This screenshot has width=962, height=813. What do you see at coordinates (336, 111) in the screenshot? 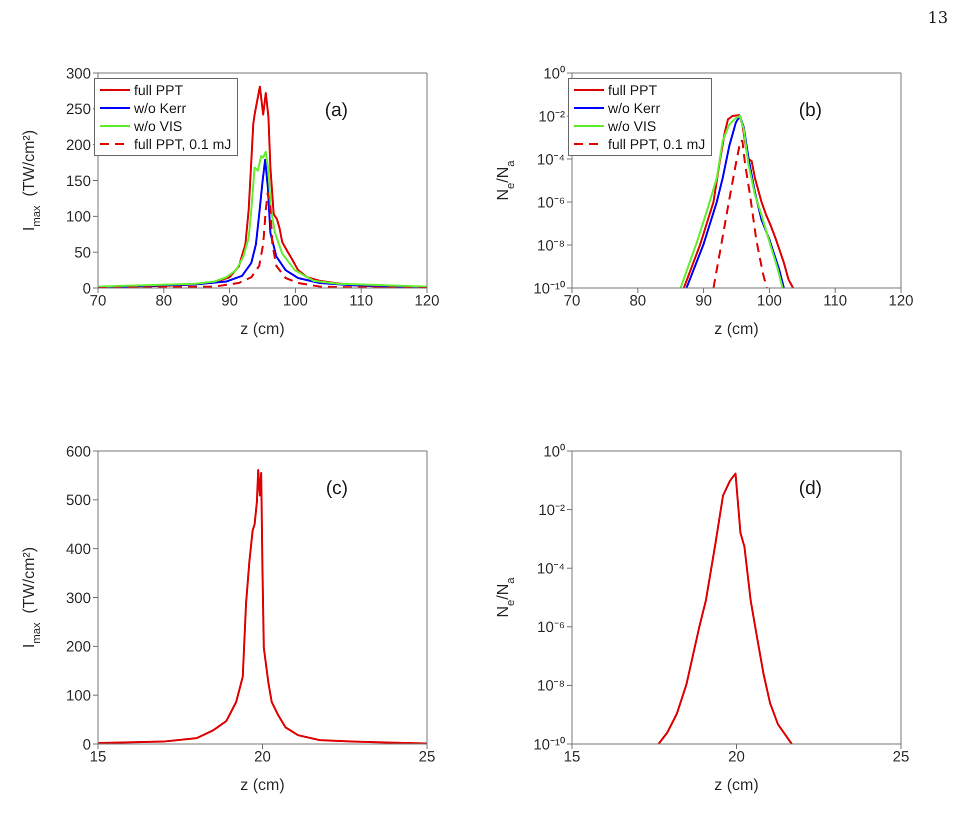
I see `annotation: (a)` at bounding box center [336, 111].